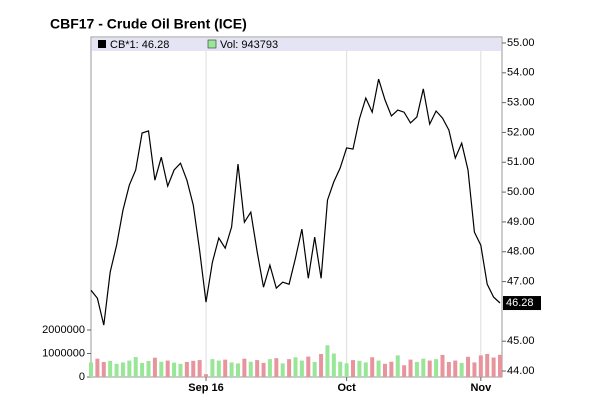  What do you see at coordinates (82, 377) in the screenshot?
I see `y2-tick-label: 0` at bounding box center [82, 377].